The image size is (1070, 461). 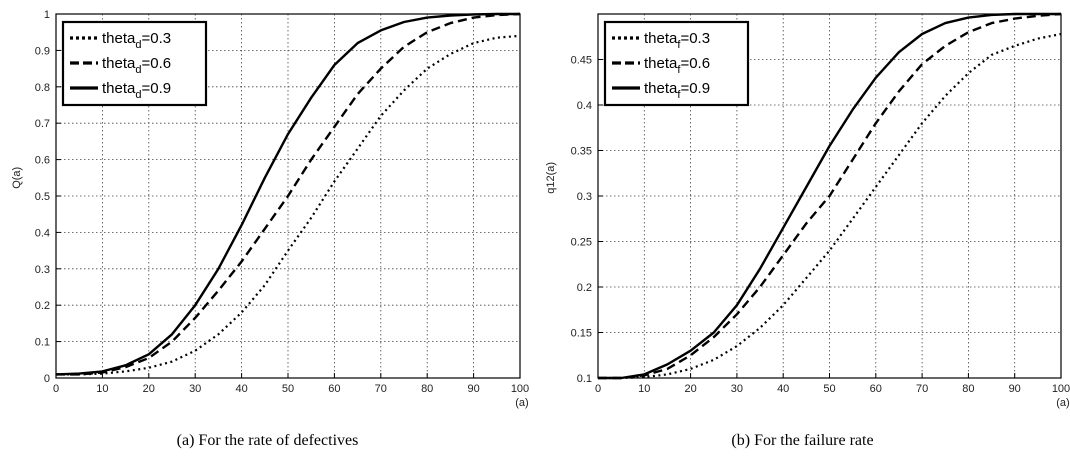 I want to click on y-axis-label: Q(a), so click(x=17, y=178).